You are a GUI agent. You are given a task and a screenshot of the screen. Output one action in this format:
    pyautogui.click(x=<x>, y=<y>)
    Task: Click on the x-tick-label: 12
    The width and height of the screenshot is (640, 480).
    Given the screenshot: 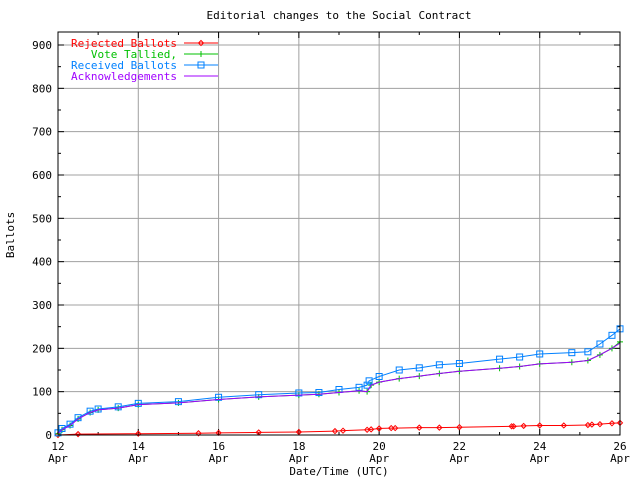 What is the action you would take?
    pyautogui.click(x=57, y=446)
    